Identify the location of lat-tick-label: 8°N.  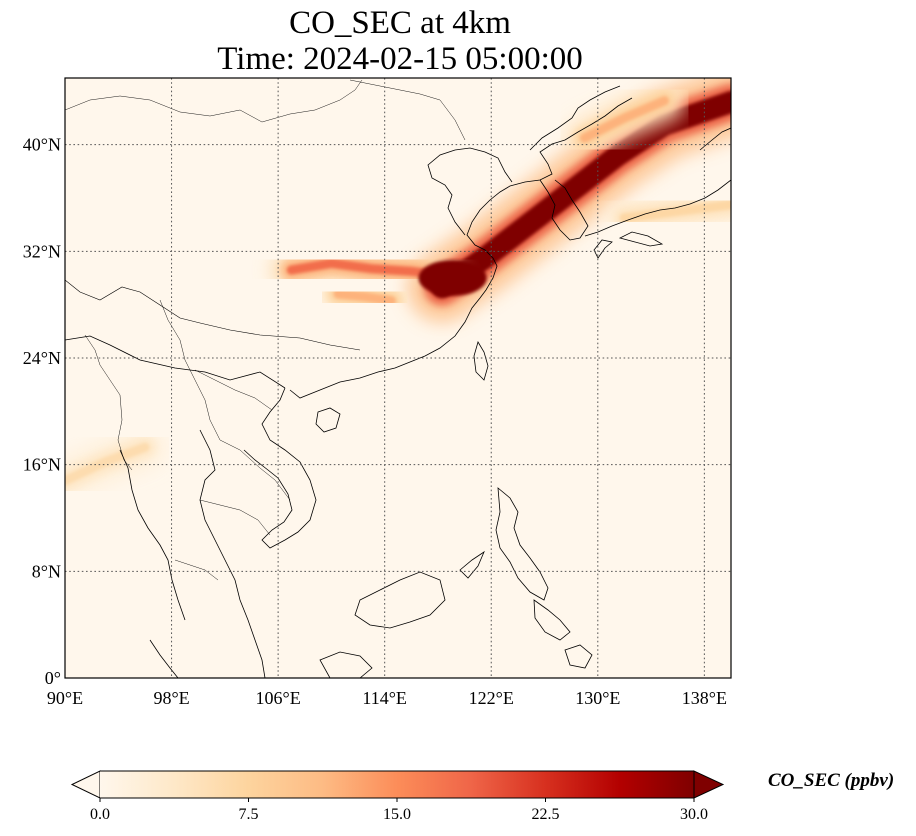
(46, 571).